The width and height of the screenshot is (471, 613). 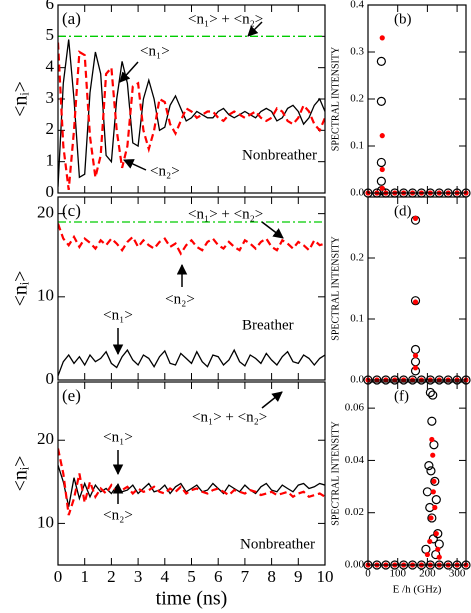 I want to click on y-tick-label: 4, so click(x=50, y=66).